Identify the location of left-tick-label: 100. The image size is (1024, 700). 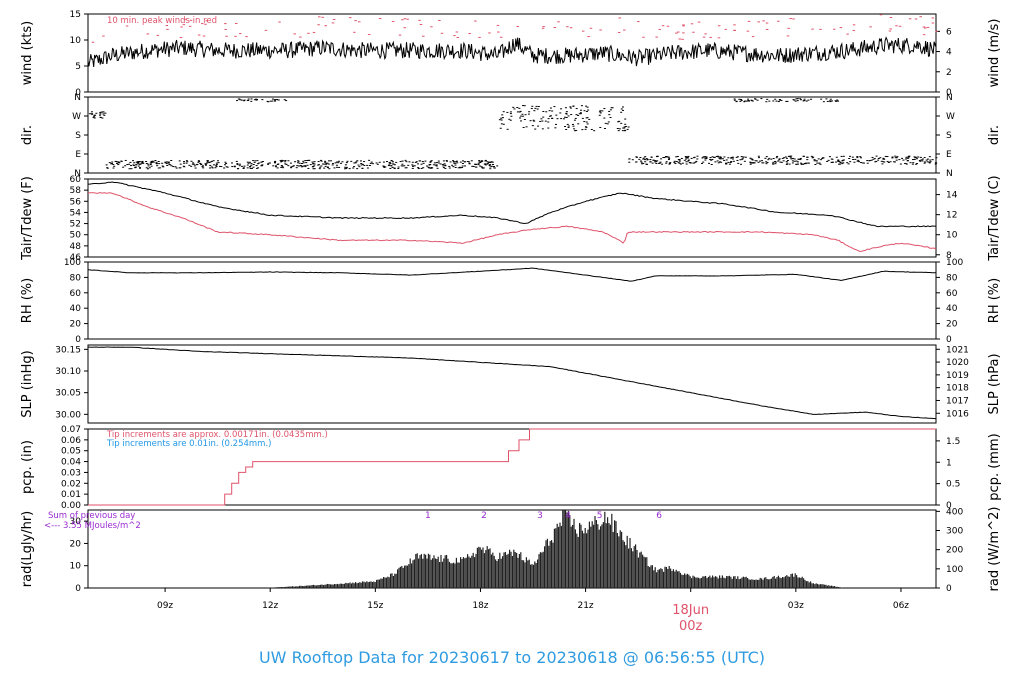
(72, 263).